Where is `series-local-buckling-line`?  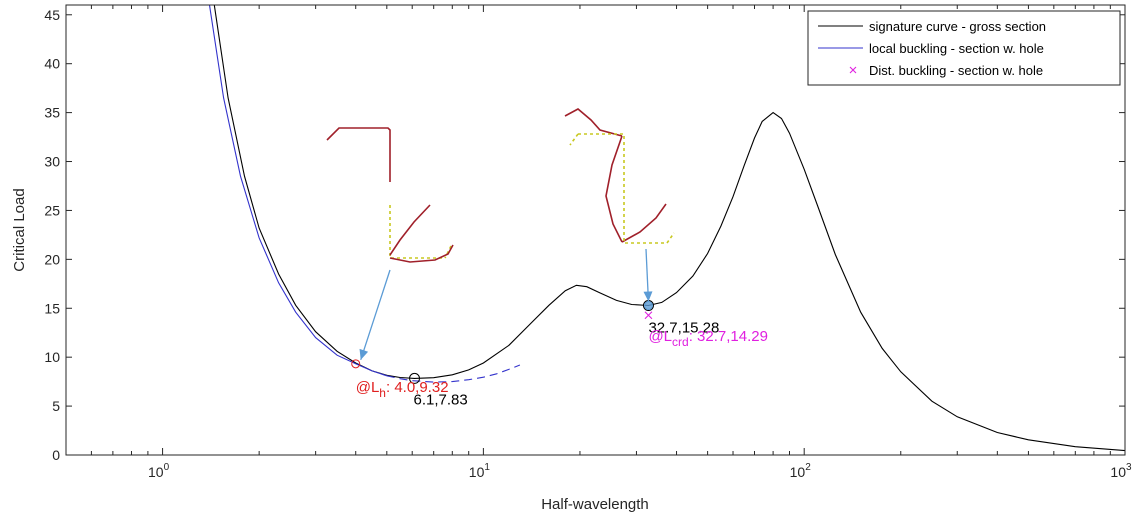 series-local-buckling-line is located at coordinates (297, 191).